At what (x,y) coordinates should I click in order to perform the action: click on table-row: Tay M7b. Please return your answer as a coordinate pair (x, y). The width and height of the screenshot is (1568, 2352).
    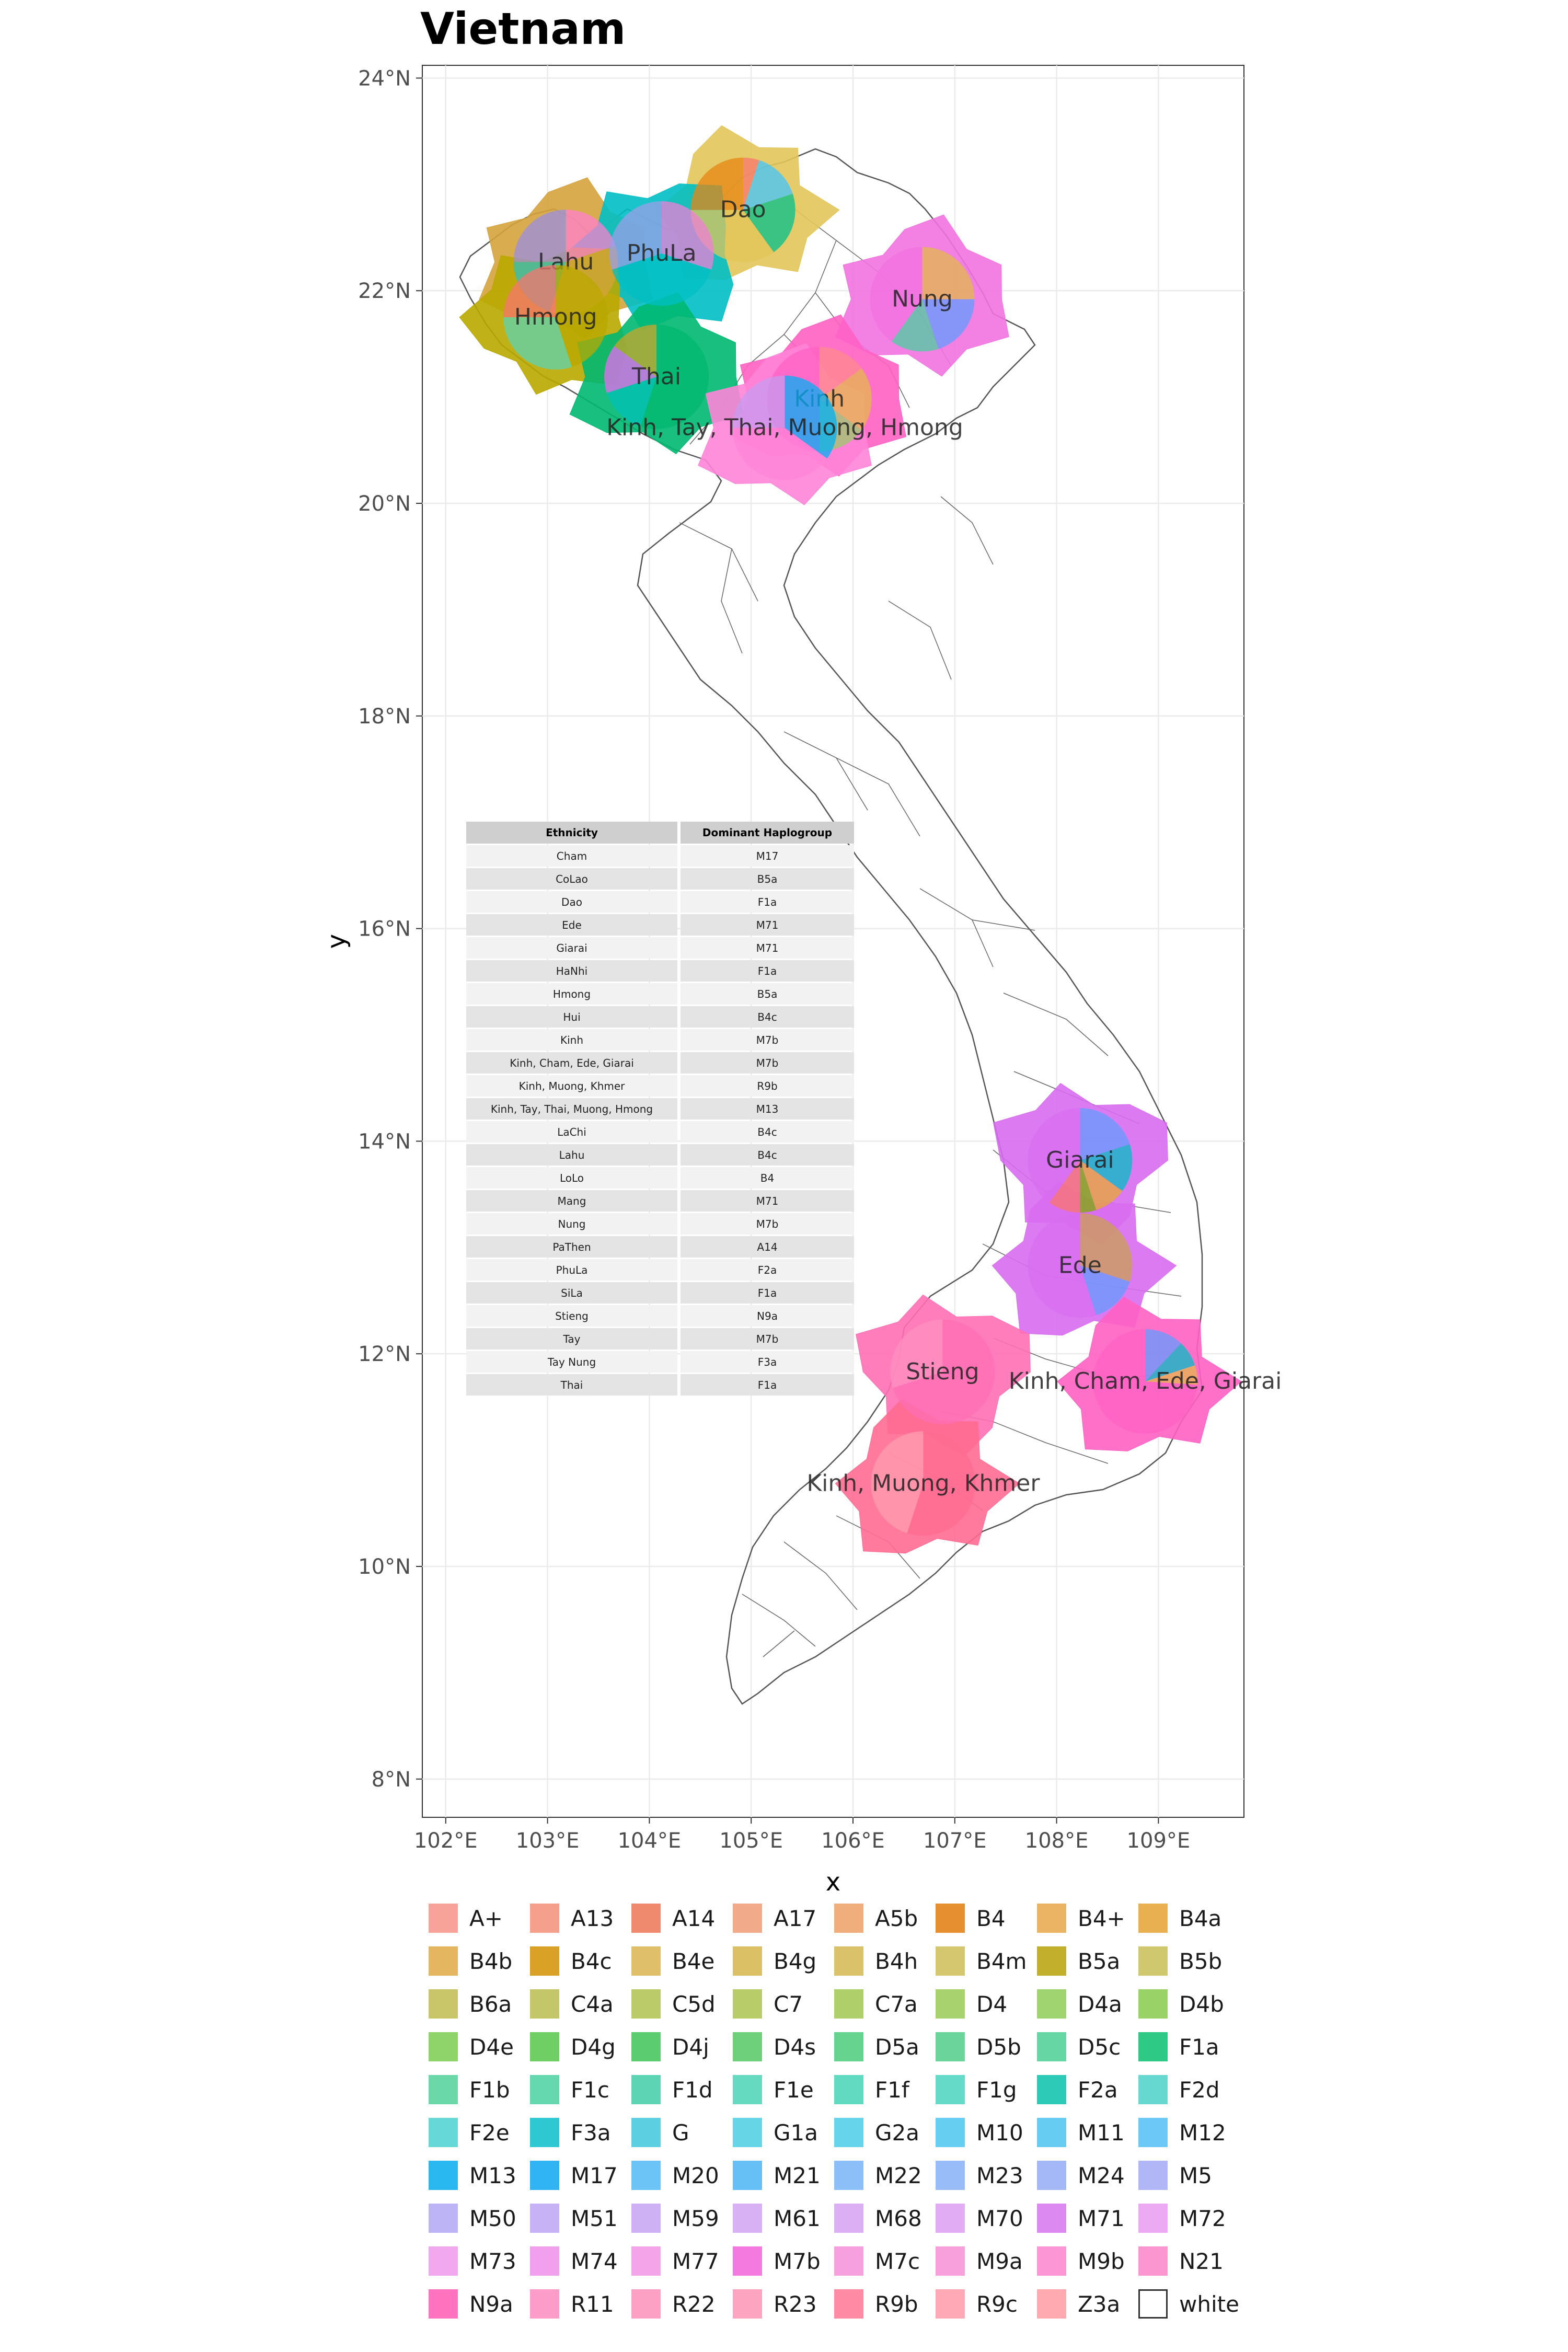
    Looking at the image, I should click on (660, 1339).